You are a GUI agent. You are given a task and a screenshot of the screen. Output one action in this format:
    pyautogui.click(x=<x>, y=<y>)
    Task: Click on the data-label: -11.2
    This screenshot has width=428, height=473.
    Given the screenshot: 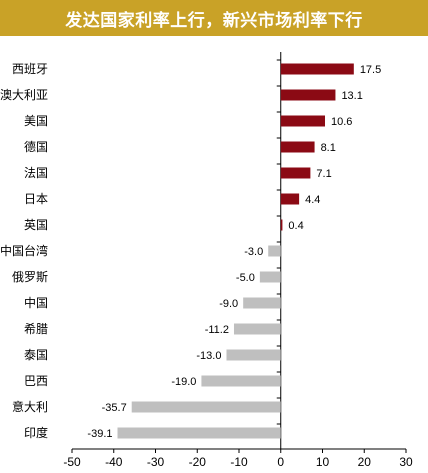 What is the action you would take?
    pyautogui.click(x=217, y=330)
    